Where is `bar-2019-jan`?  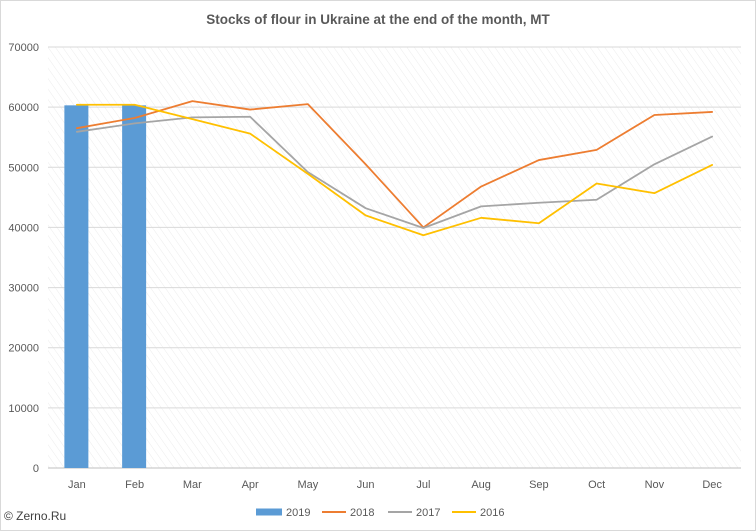
bar-2019-jan is located at coordinates (76, 287).